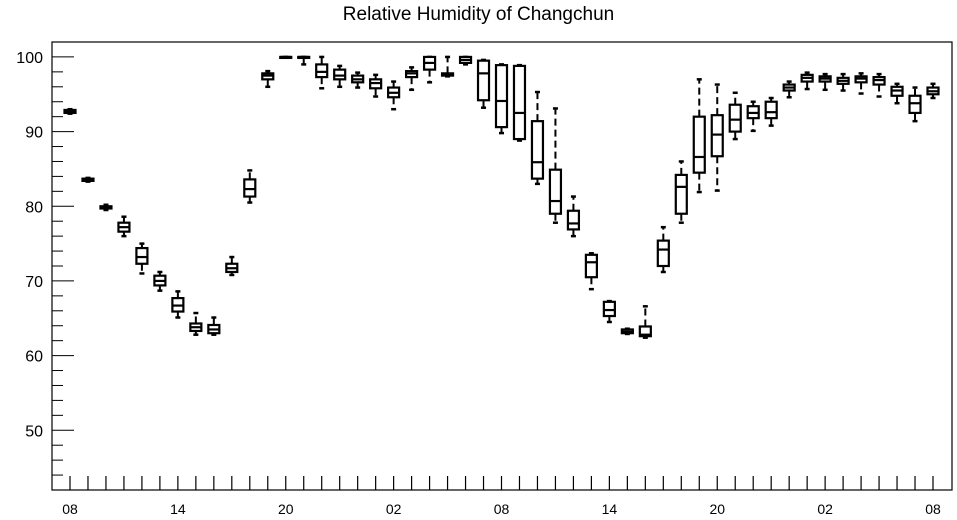 The width and height of the screenshot is (957, 520). I want to click on y-tick-label: 60, so click(34, 357).